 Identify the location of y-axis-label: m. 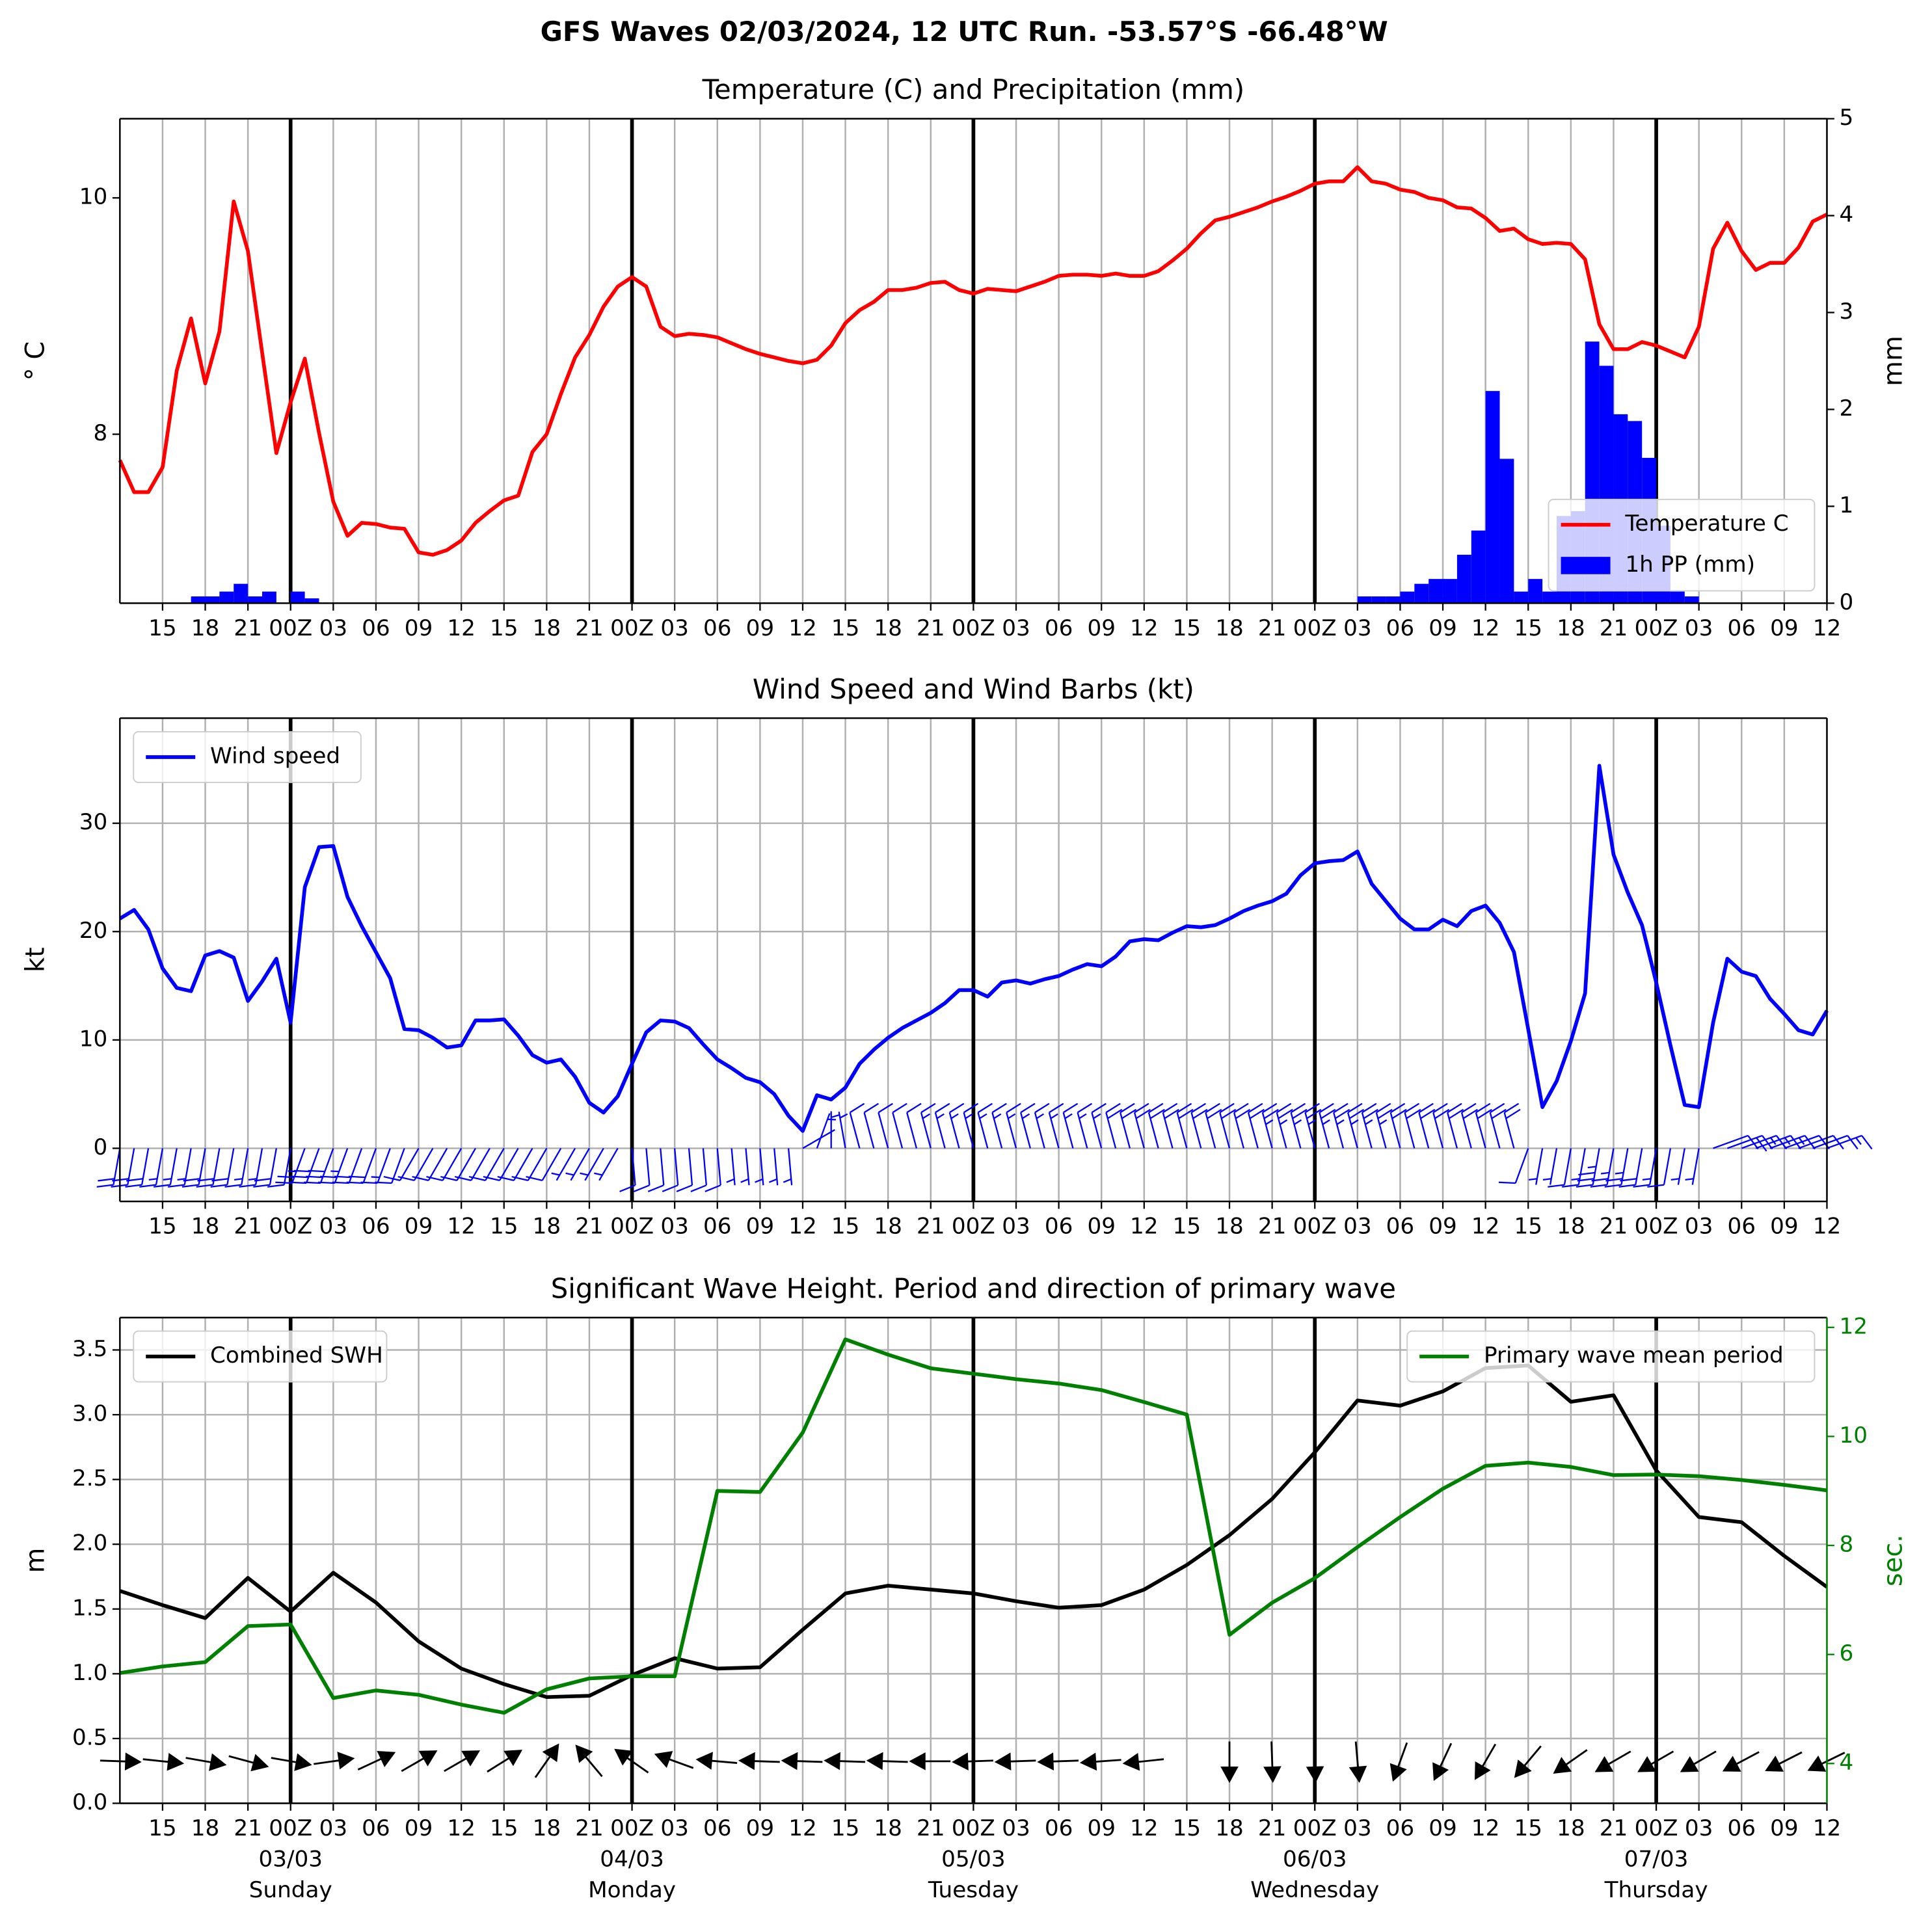
(36, 1560).